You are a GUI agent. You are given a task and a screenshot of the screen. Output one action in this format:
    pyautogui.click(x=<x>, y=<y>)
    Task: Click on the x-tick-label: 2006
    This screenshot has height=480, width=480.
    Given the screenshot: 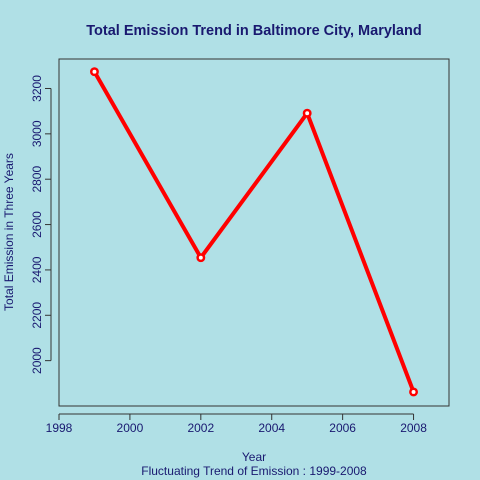 What is the action you would take?
    pyautogui.click(x=342, y=428)
    